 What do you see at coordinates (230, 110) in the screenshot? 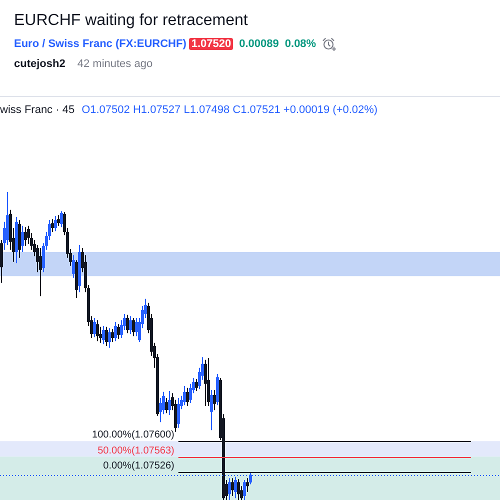
I see `text: O1.07502 H1.07527 L1.07498 C1.07521 +0.00019 (+0.02%)` at bounding box center [230, 110].